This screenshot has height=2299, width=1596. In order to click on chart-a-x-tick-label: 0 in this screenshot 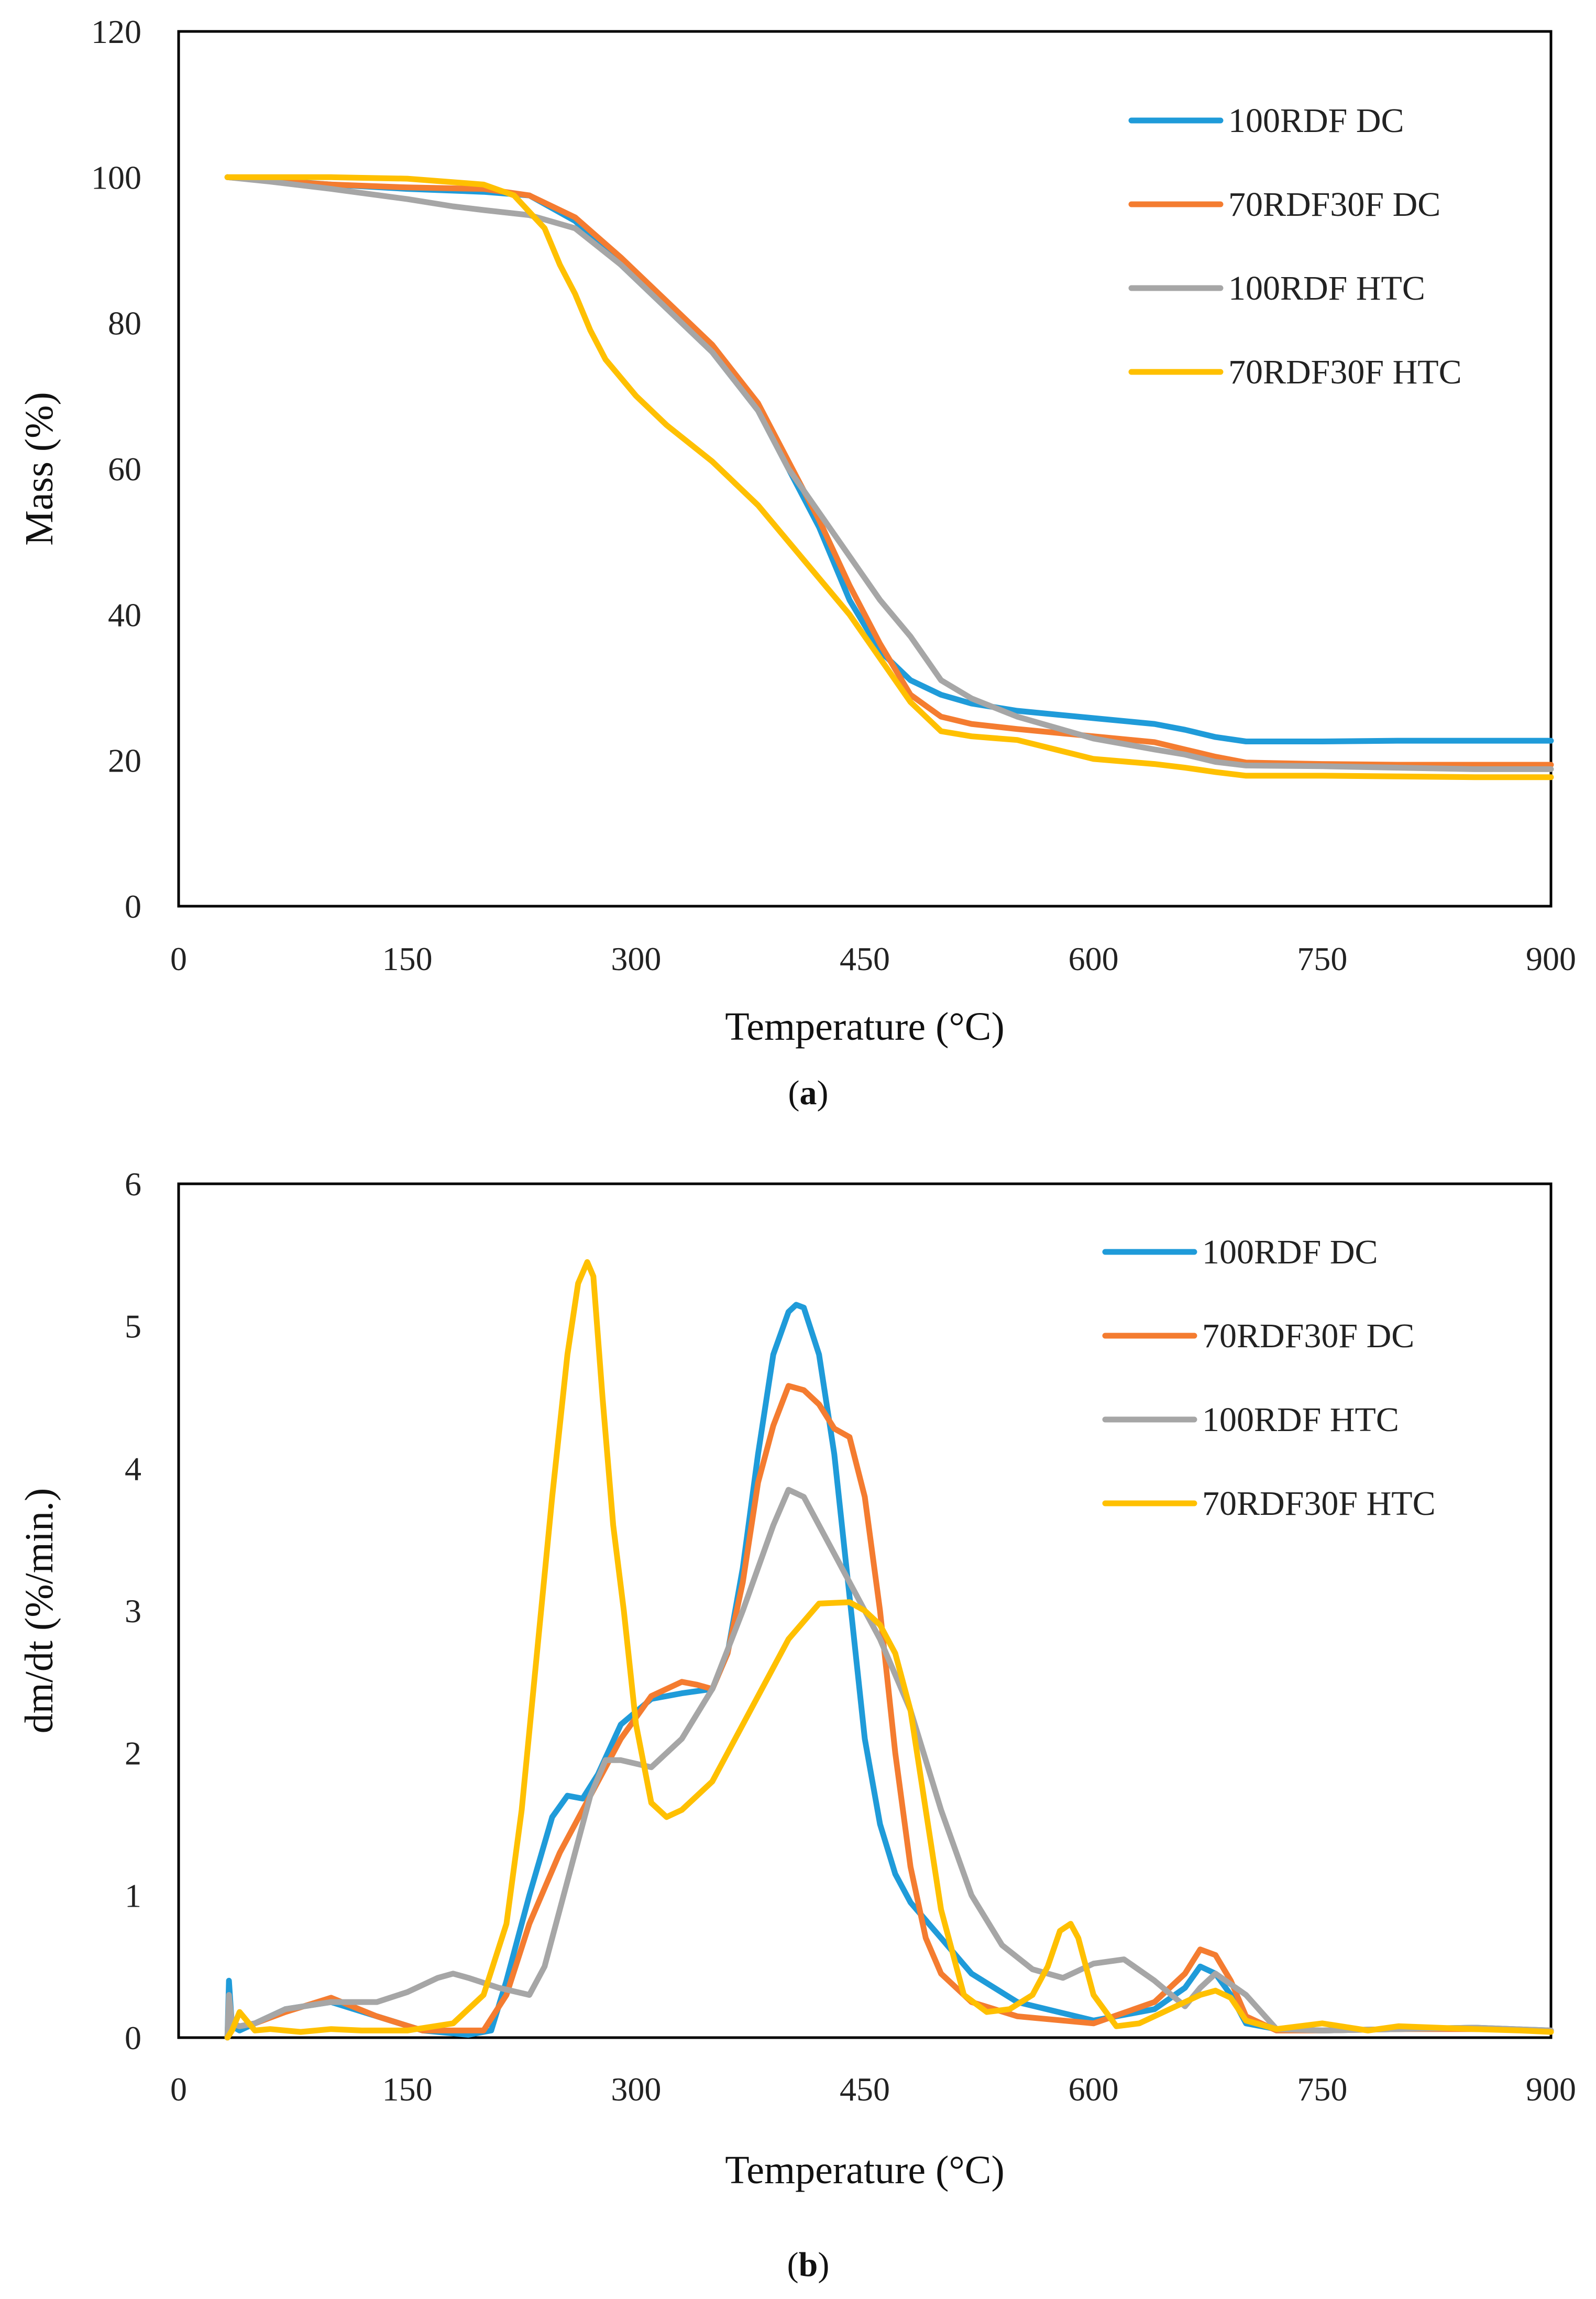, I will do `click(178, 959)`.